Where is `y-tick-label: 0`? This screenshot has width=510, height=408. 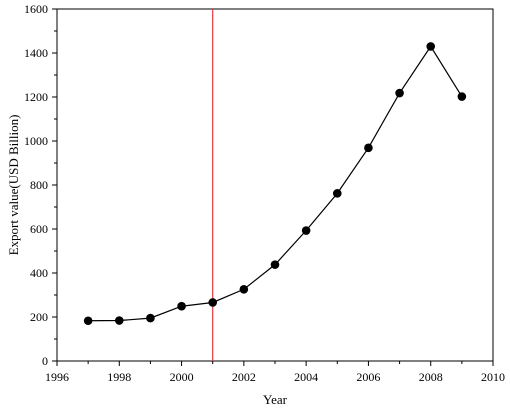 y-tick-label: 0 is located at coordinates (45, 361).